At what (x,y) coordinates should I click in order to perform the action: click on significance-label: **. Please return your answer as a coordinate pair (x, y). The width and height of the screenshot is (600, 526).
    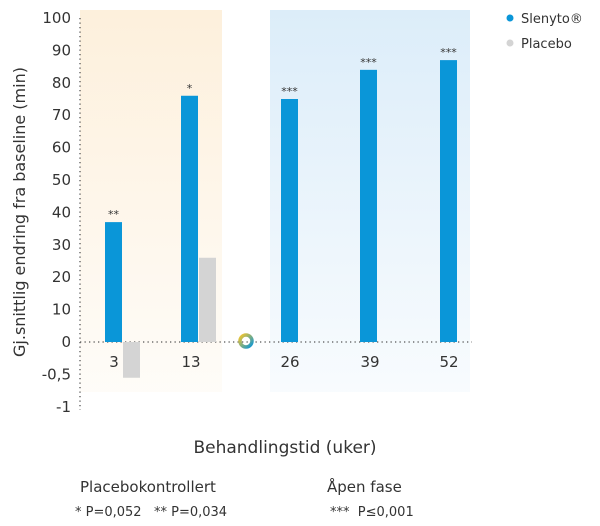
    Looking at the image, I should click on (114, 214).